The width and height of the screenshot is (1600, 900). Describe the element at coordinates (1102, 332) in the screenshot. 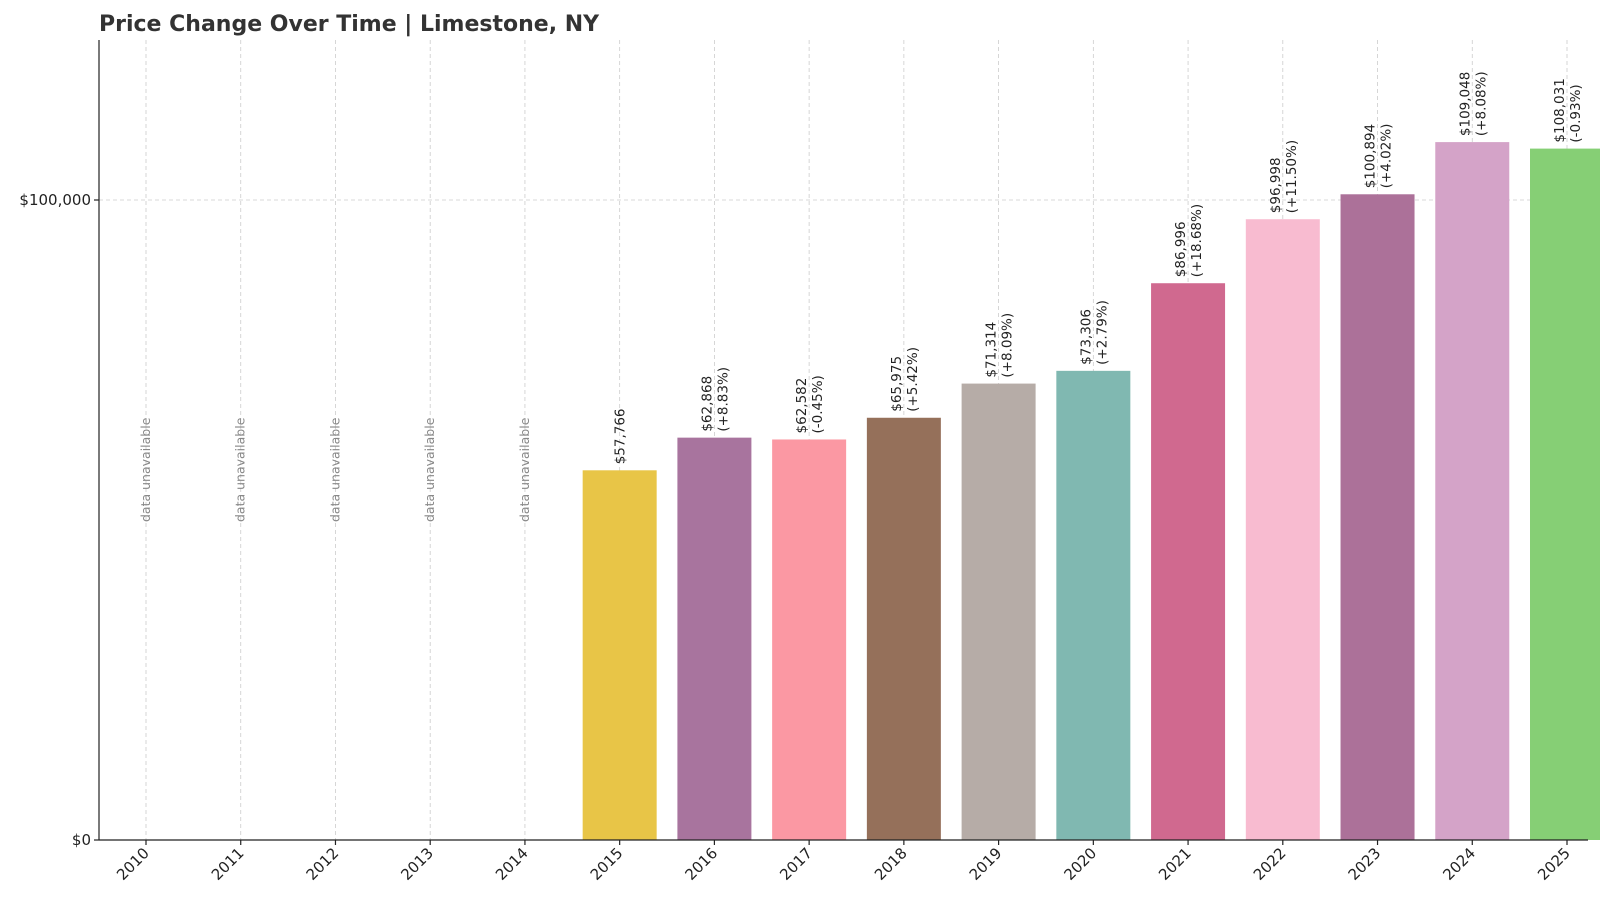

I see `bar-change-label: (+2.79%)` at that location.